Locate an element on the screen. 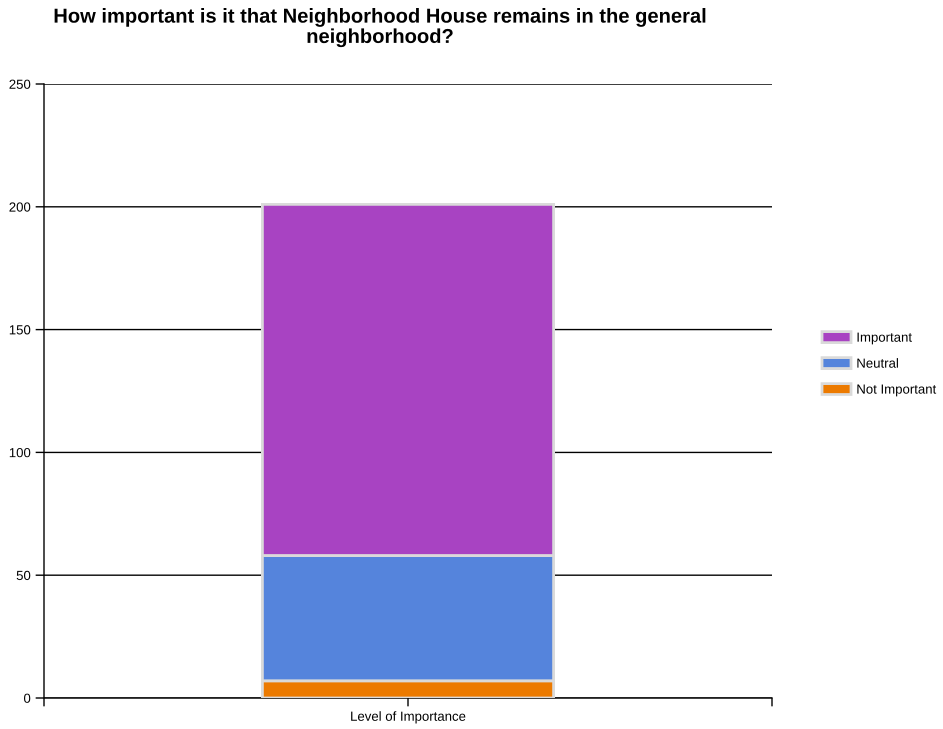 Image resolution: width=943 pixels, height=729 pixels. legend-label: Important is located at coordinates (885, 338).